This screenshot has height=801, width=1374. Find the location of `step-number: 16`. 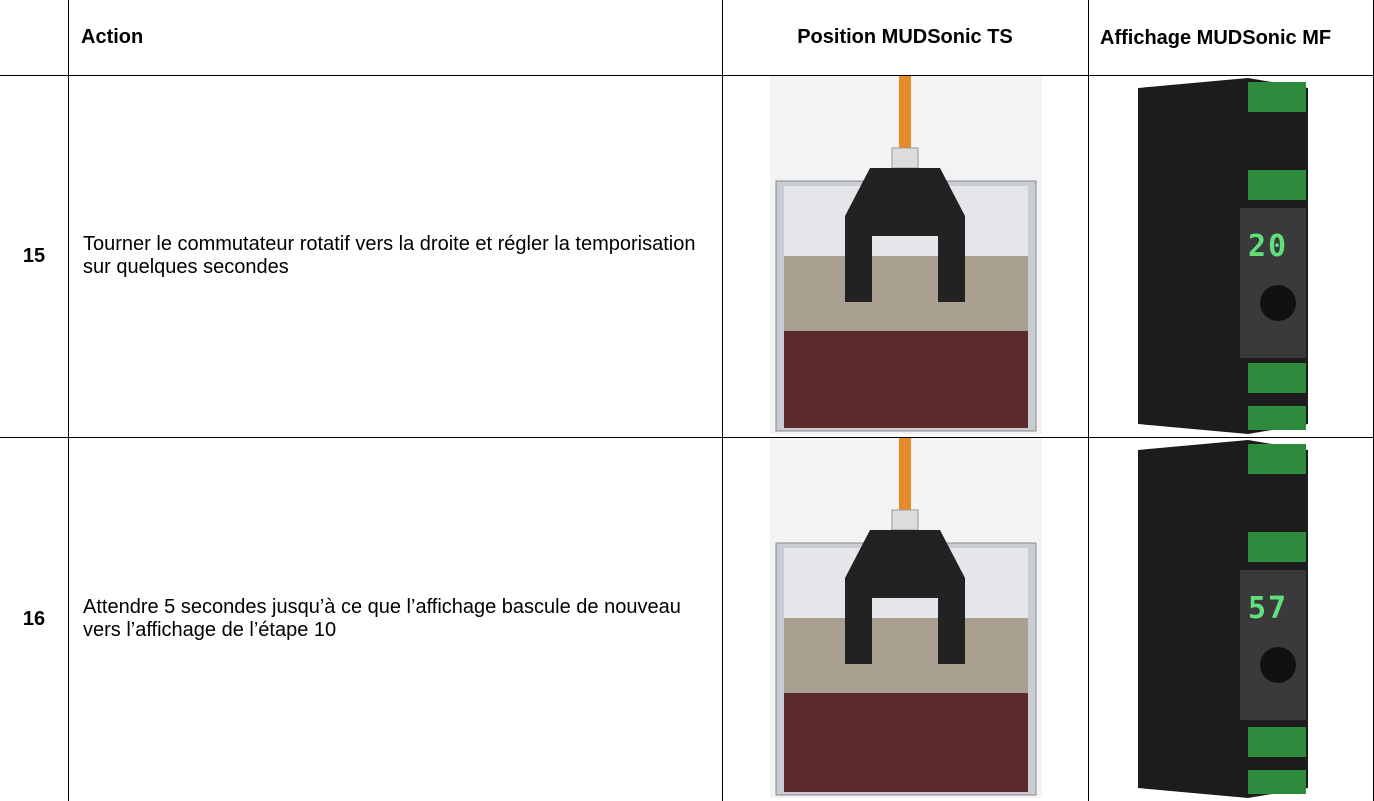

step-number: 16 is located at coordinates (34, 619).